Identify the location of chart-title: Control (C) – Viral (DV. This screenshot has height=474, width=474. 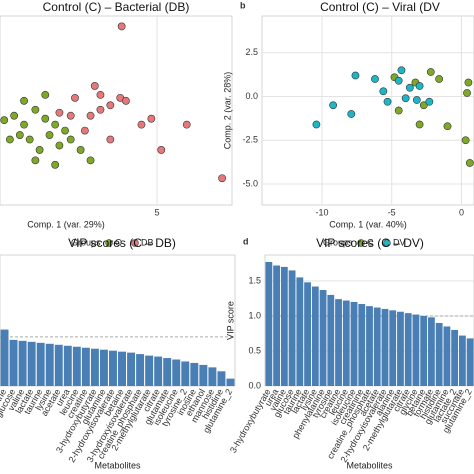
(380, 7).